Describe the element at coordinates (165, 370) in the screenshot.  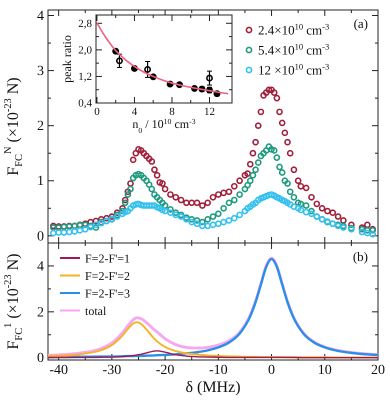
I see `x-tick-label: -20` at that location.